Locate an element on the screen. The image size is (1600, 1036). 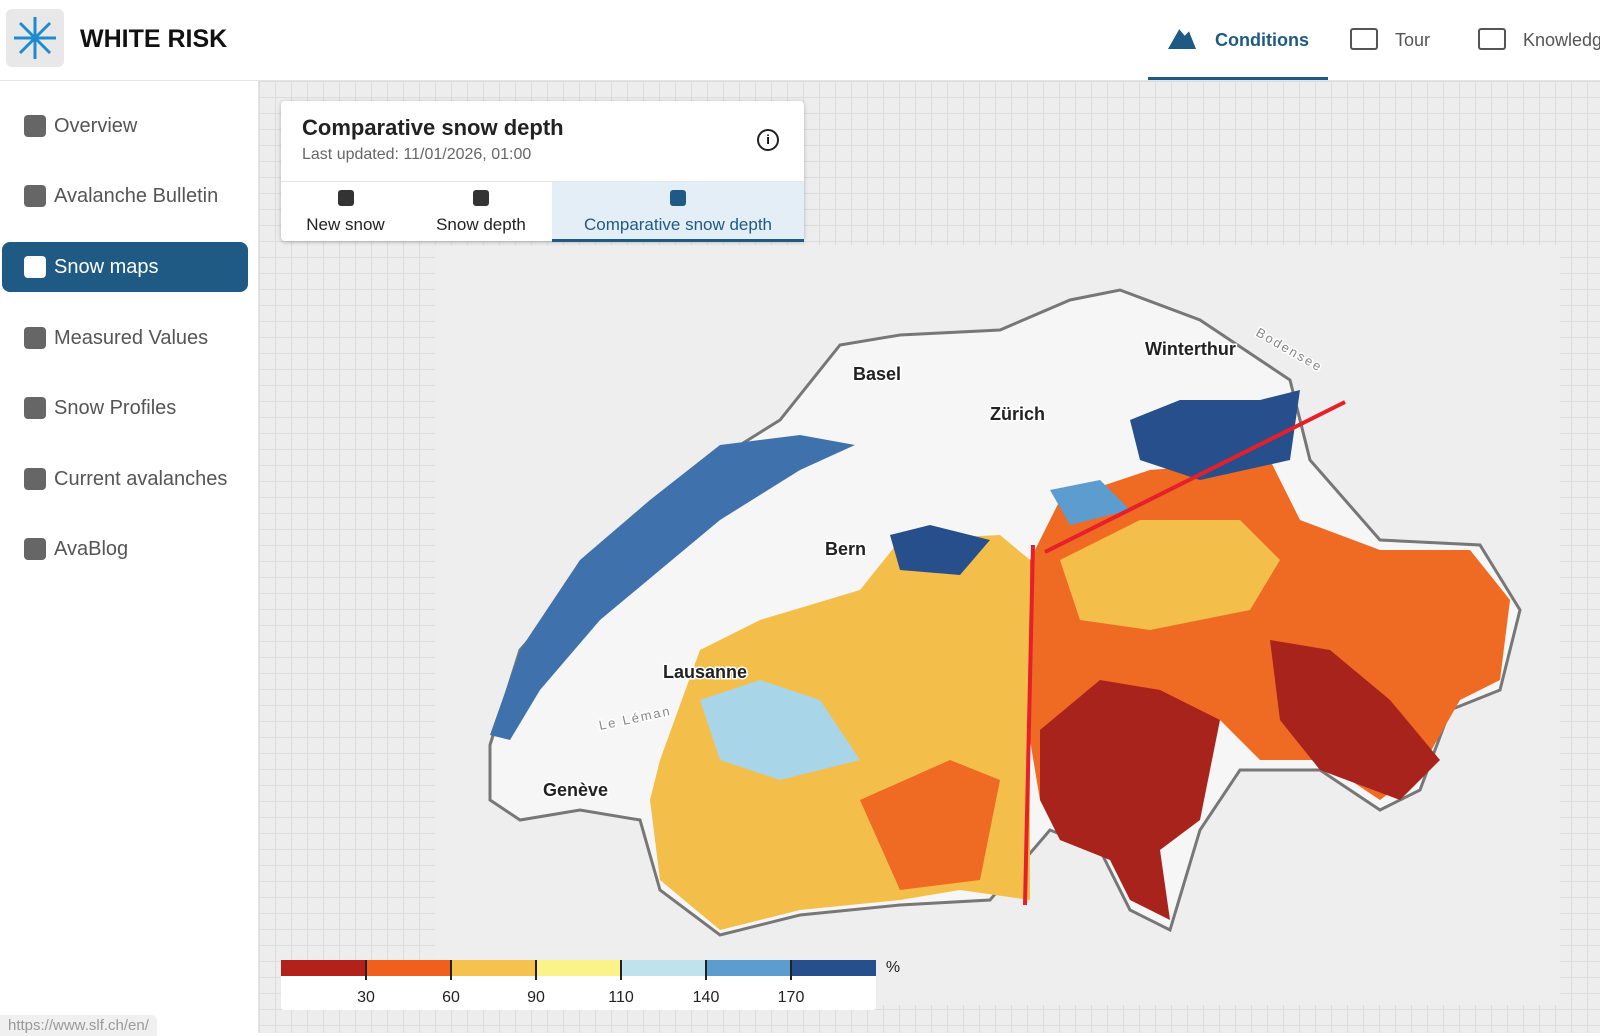
sidebar-item: AvaBlog is located at coordinates (125, 549).